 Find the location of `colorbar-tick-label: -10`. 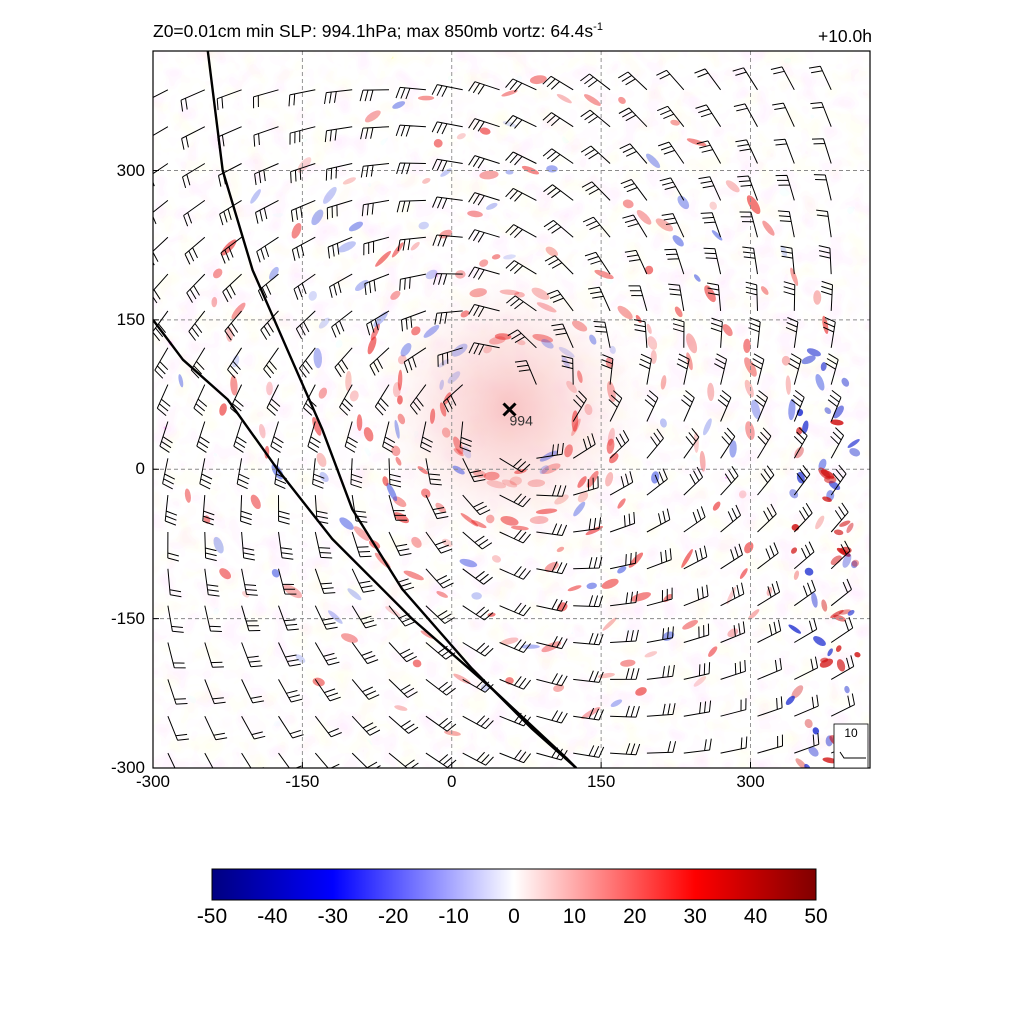

colorbar-tick-label: -10 is located at coordinates (453, 916).